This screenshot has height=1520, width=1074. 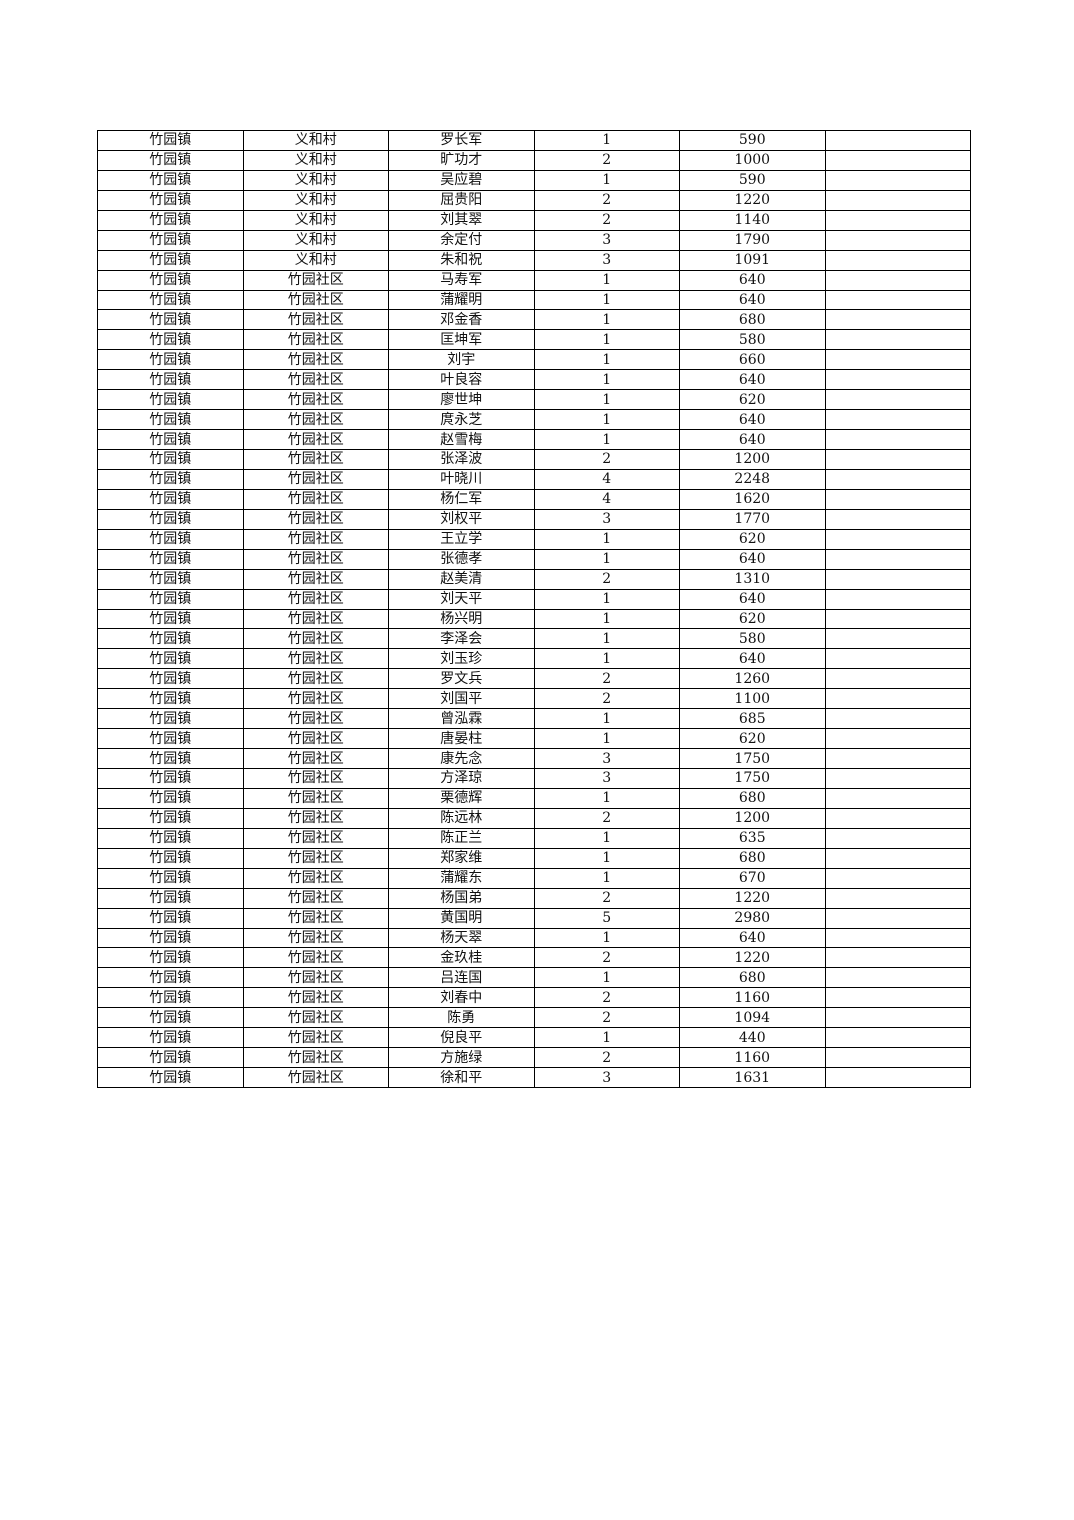 I want to click on table-row: 竹园镇 竹园社区 栗德辉 1 680, so click(x=534, y=798).